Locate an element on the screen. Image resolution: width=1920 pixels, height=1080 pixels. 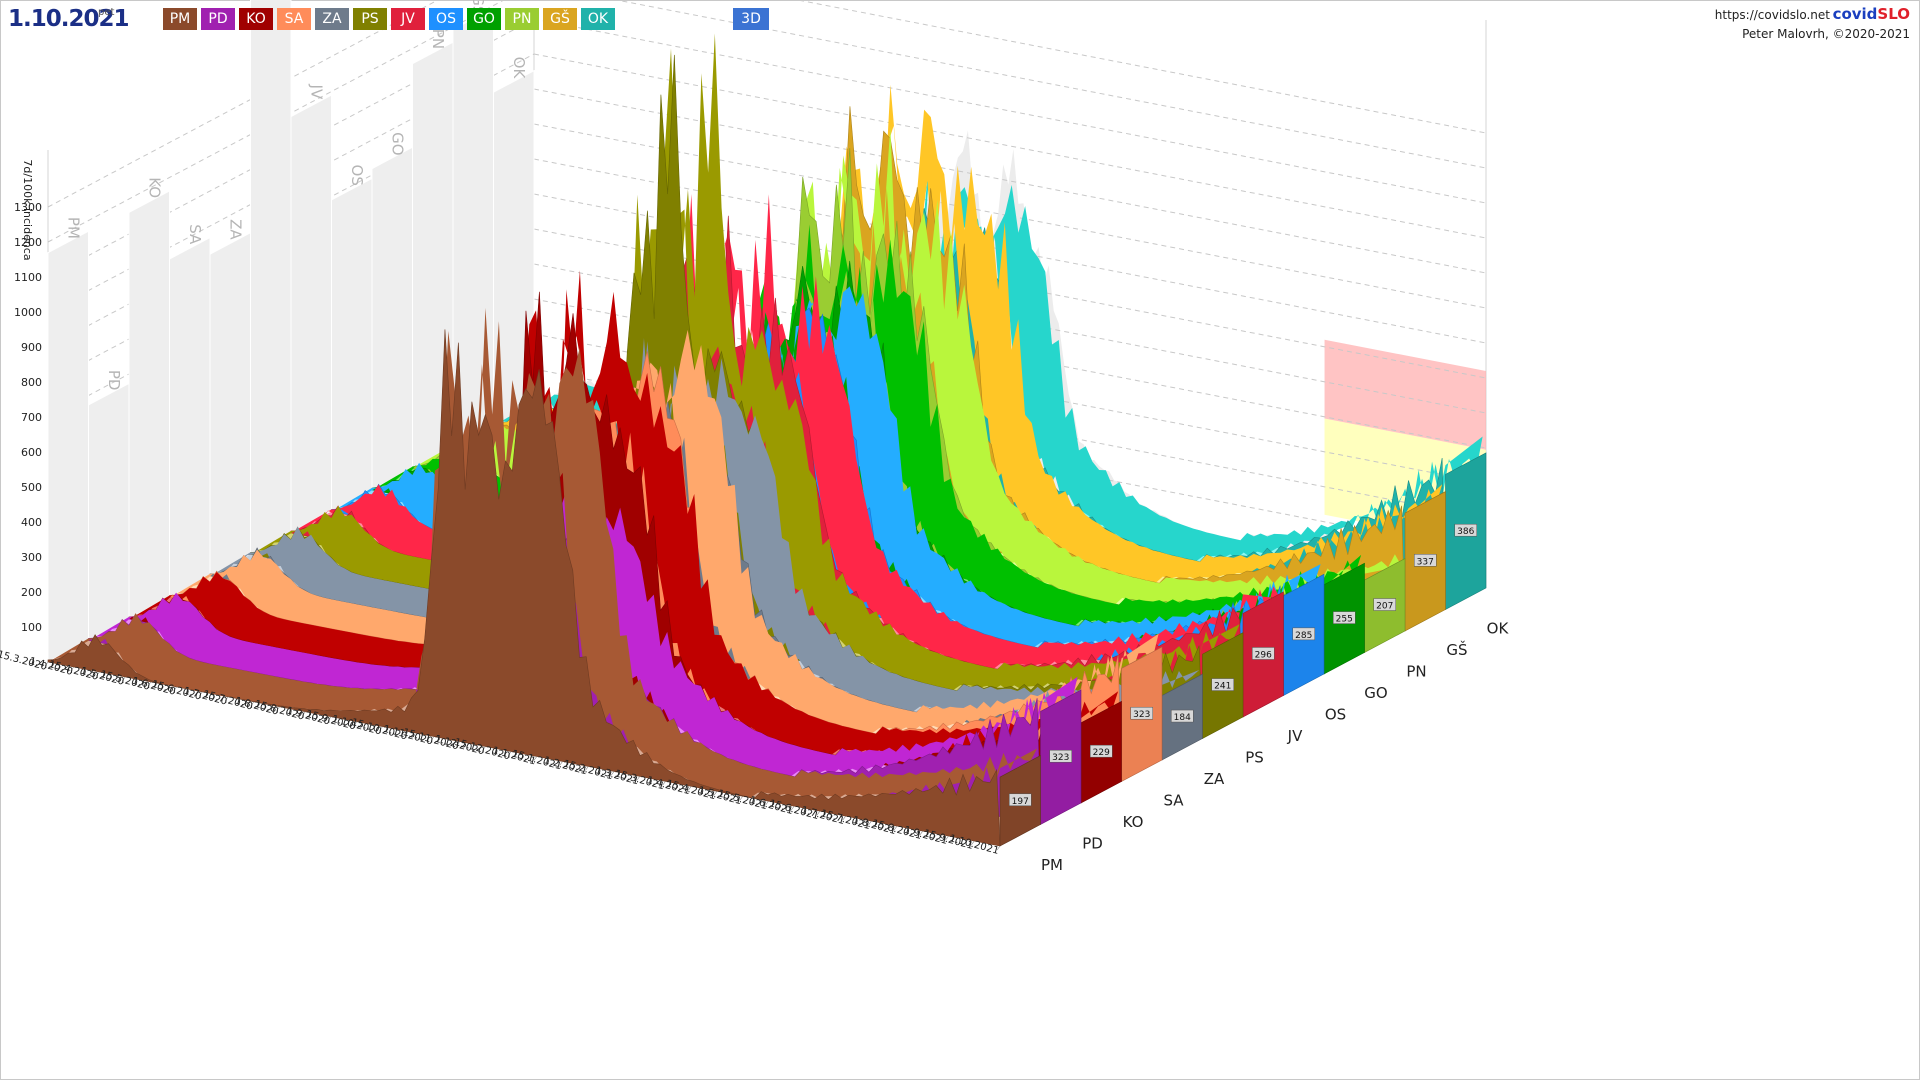
legend-chip-3: KO is located at coordinates (256, 19).